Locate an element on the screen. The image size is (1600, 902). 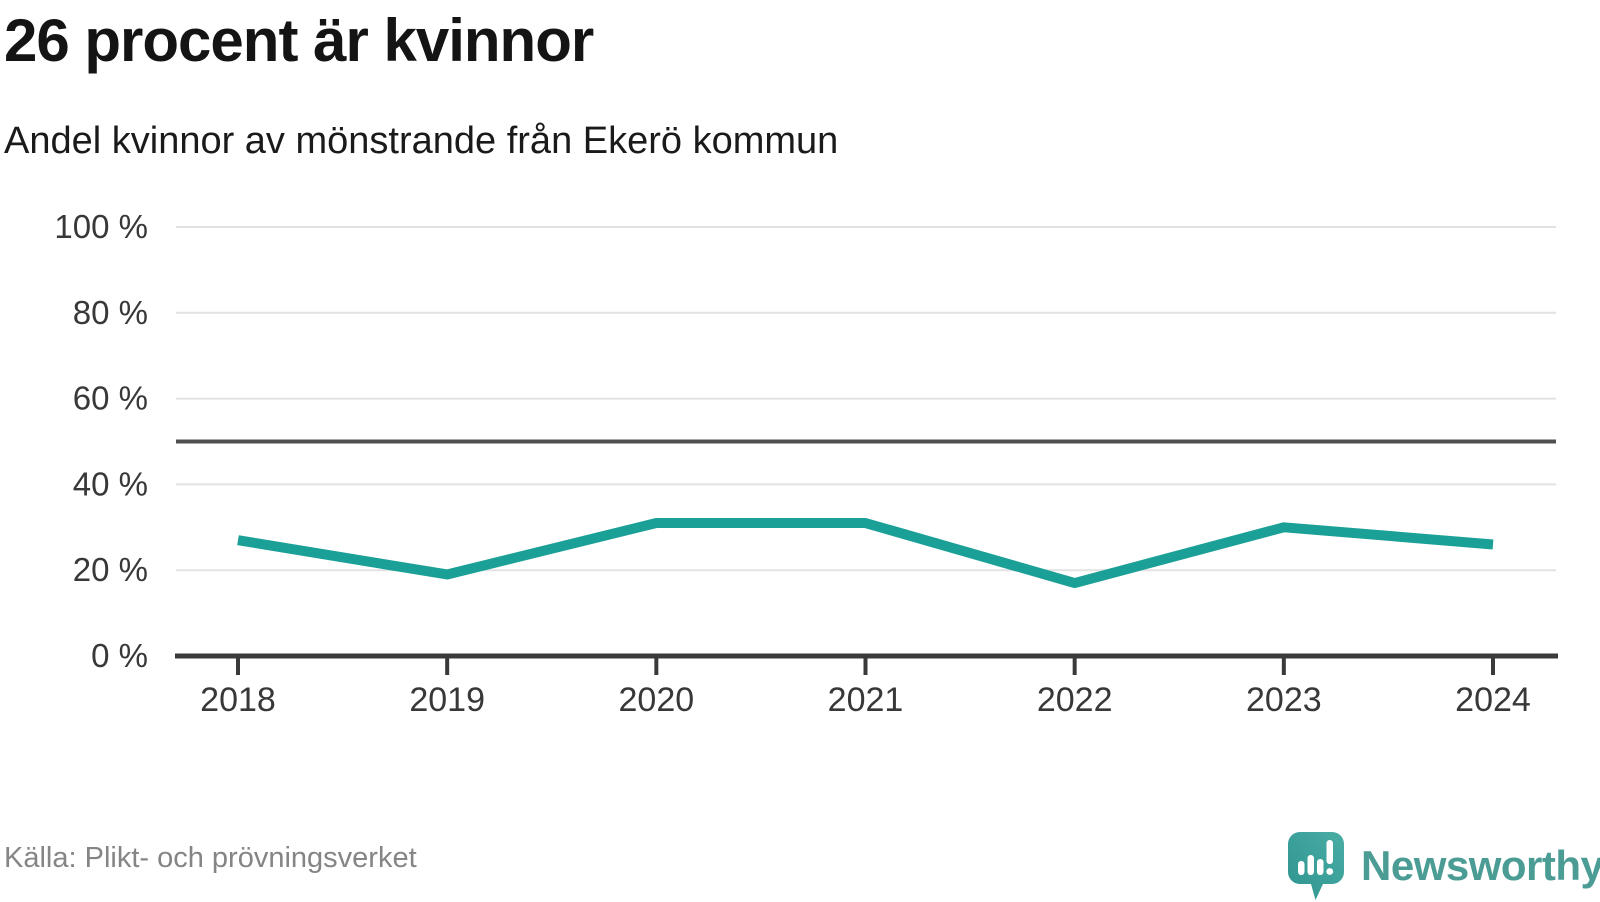
y-axis-tick-label: 0 % is located at coordinates (119, 655).